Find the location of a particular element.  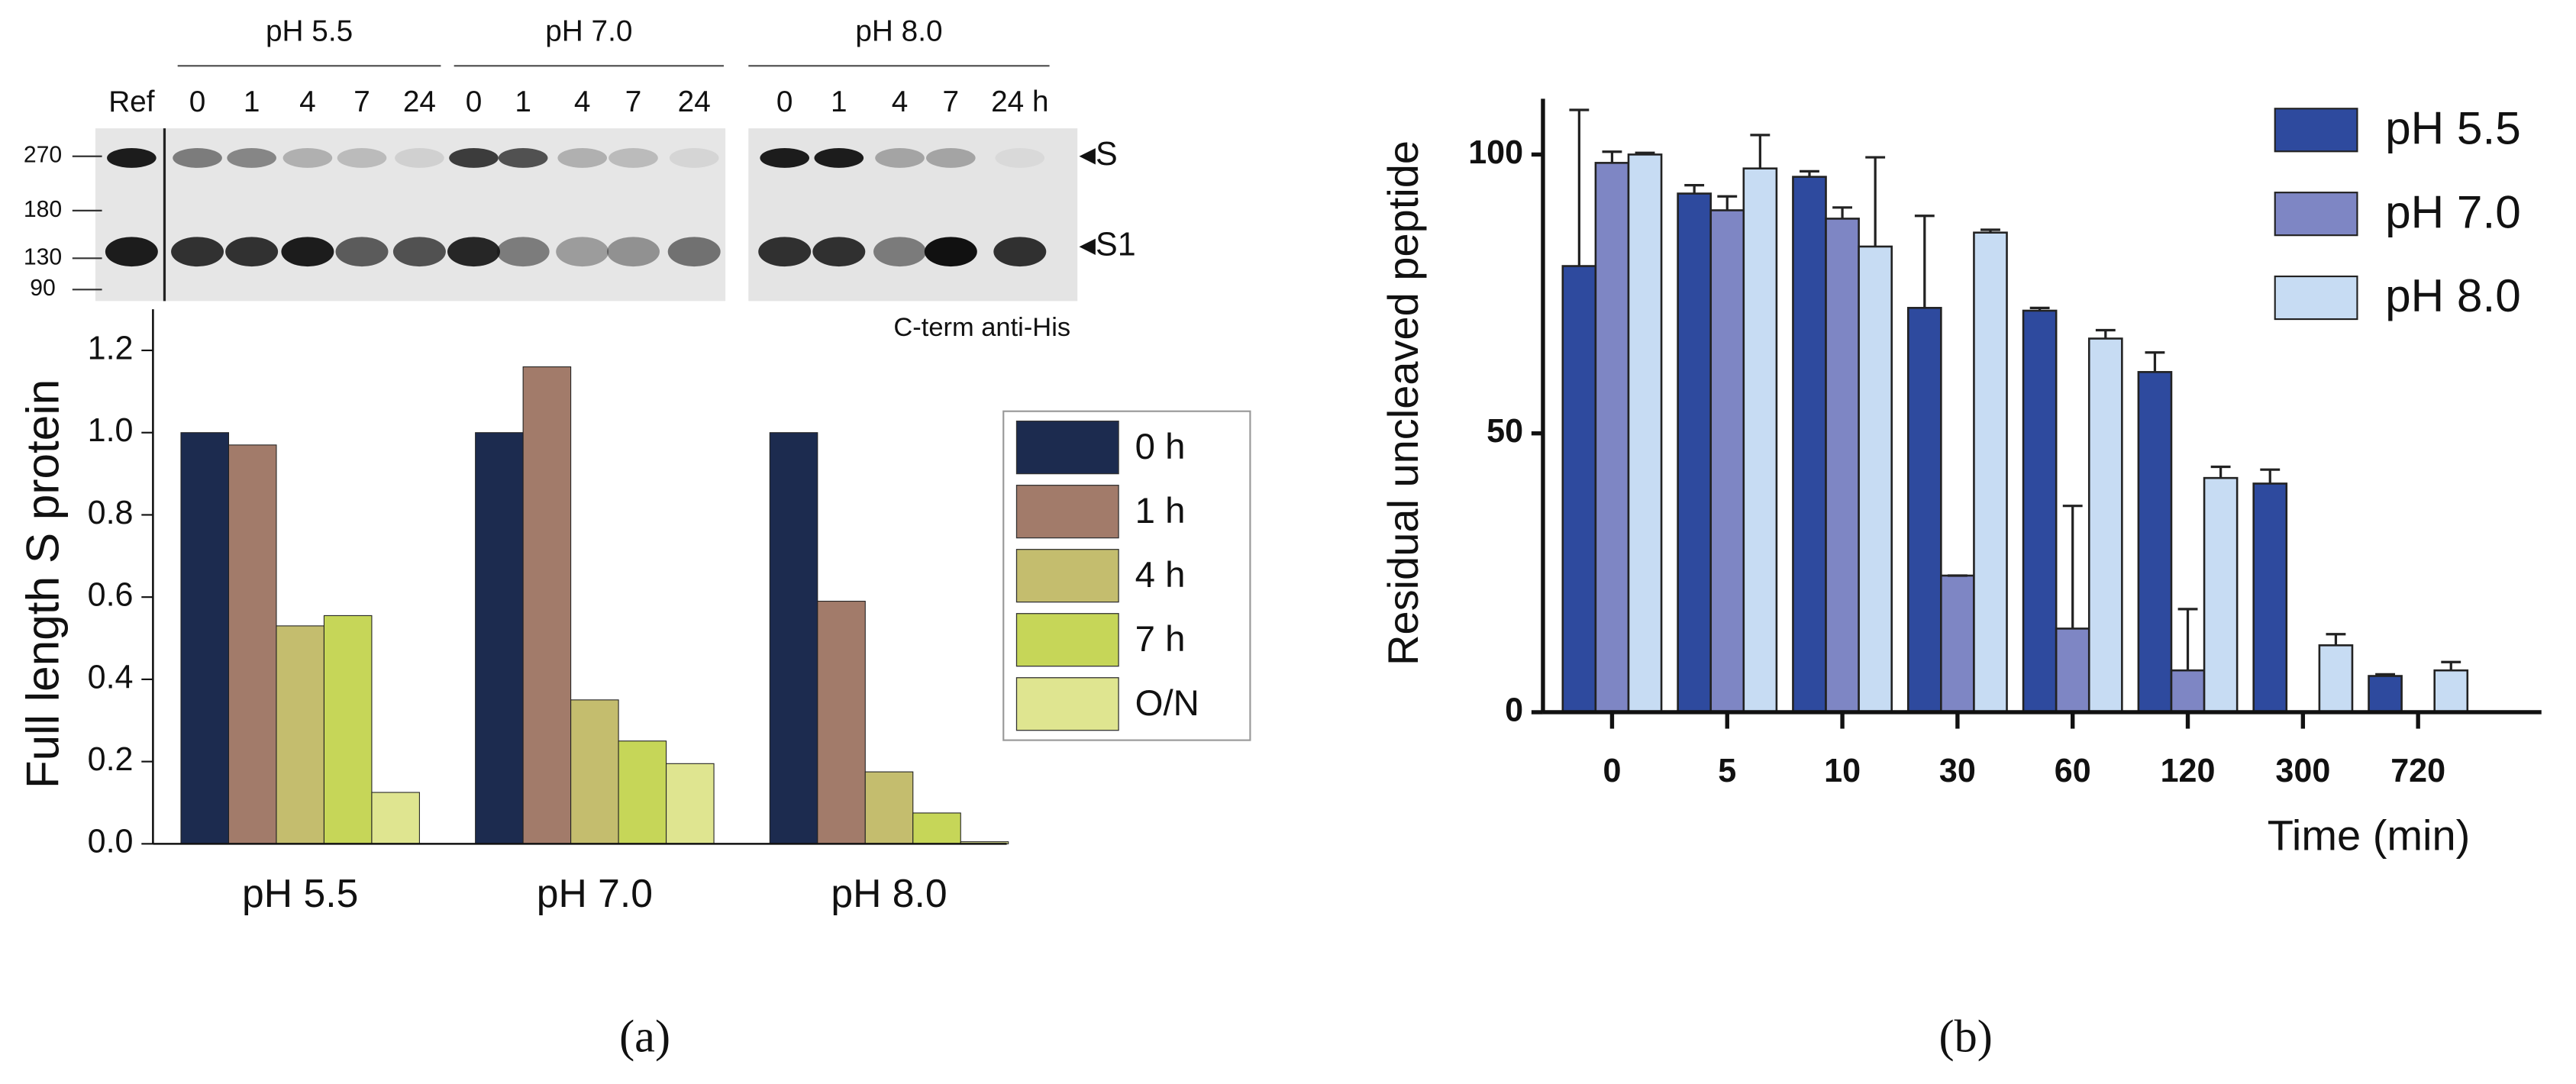

legend-label: 0 h is located at coordinates (1160, 447).